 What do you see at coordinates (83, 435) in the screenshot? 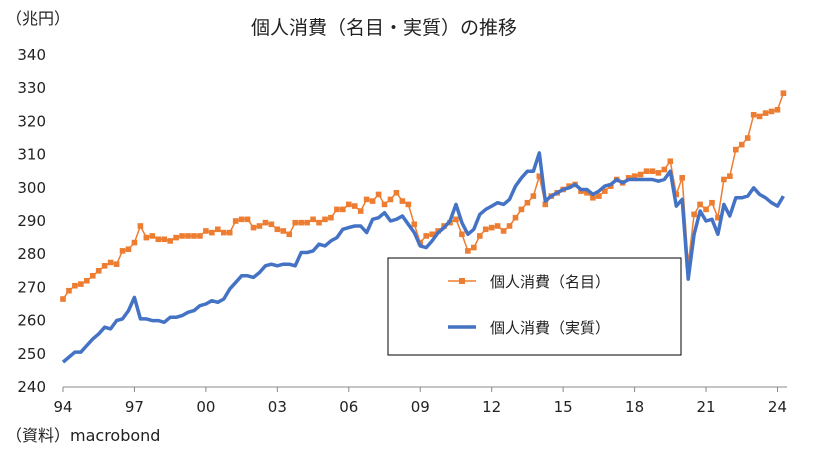
I see `source-note: （資料）macrobond` at bounding box center [83, 435].